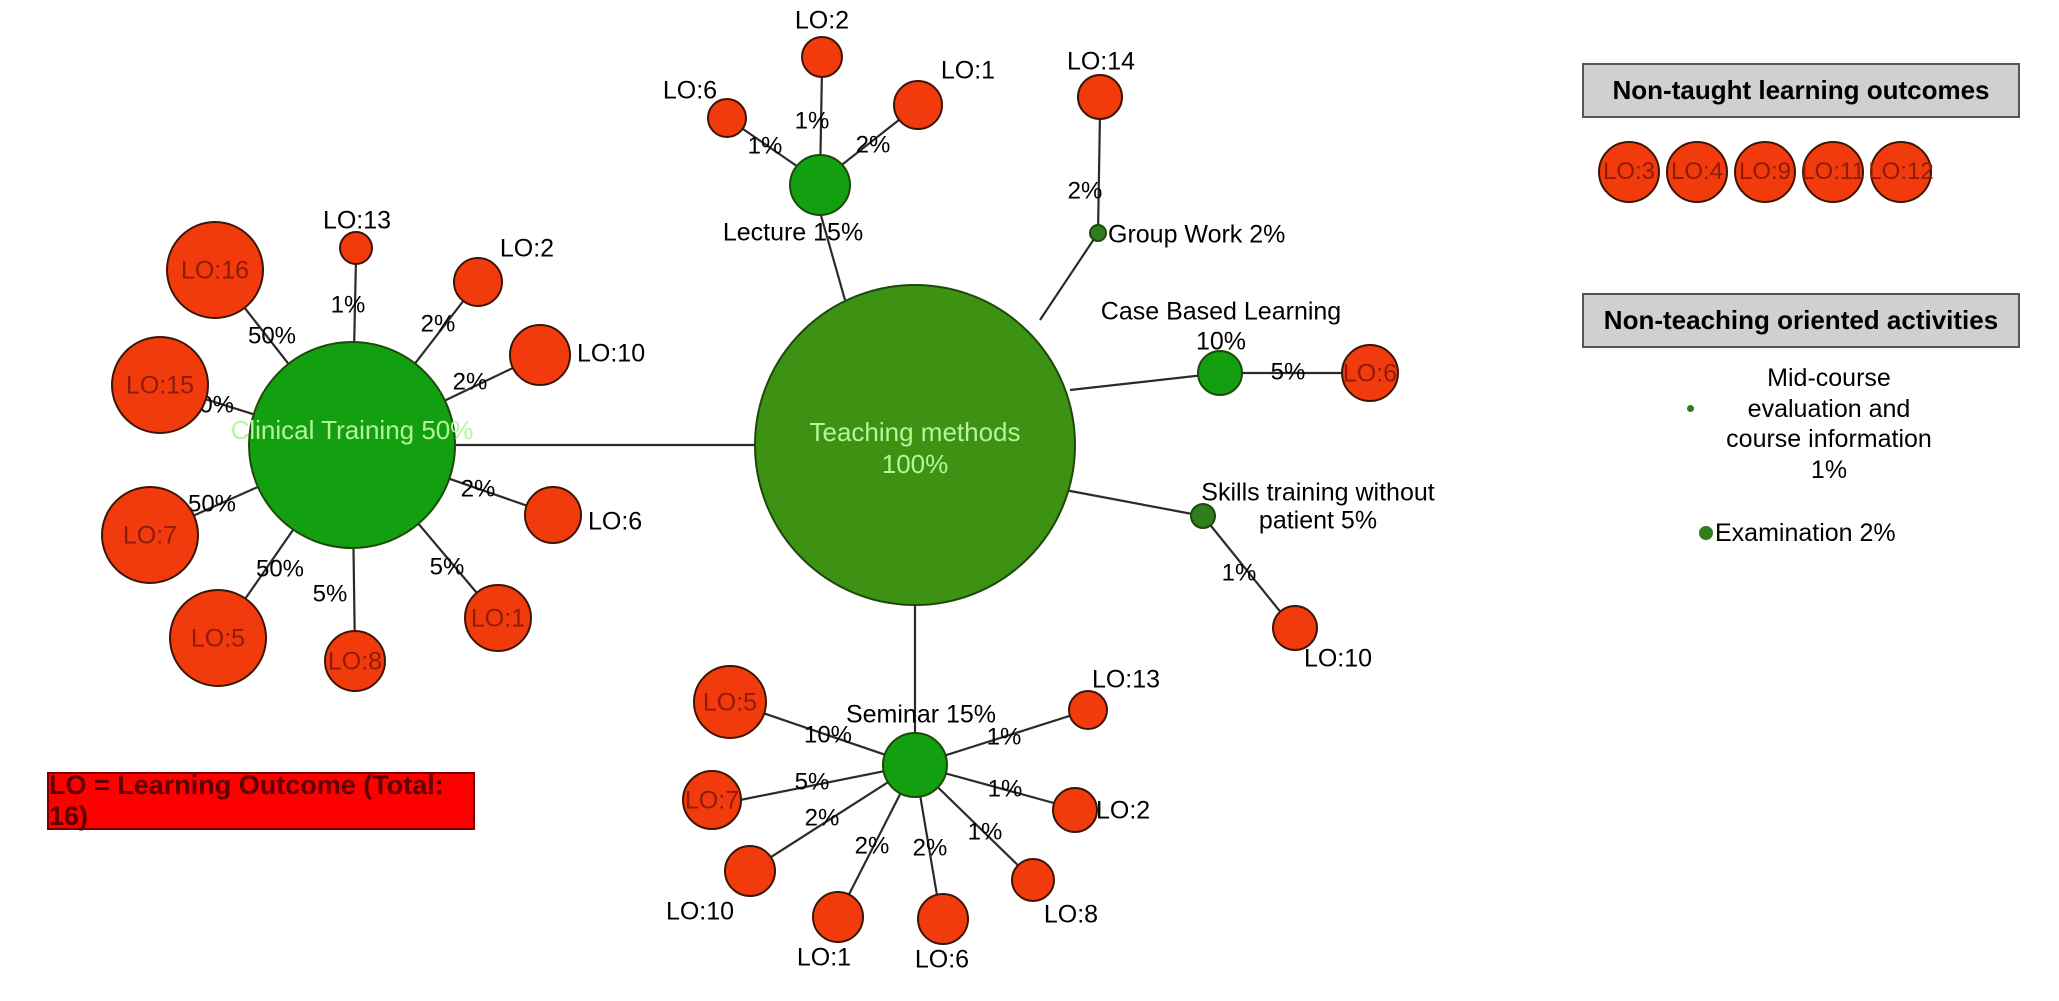 The image size is (2059, 1001). I want to click on node-label-cbl-lo6: LO:6, so click(1370, 374).